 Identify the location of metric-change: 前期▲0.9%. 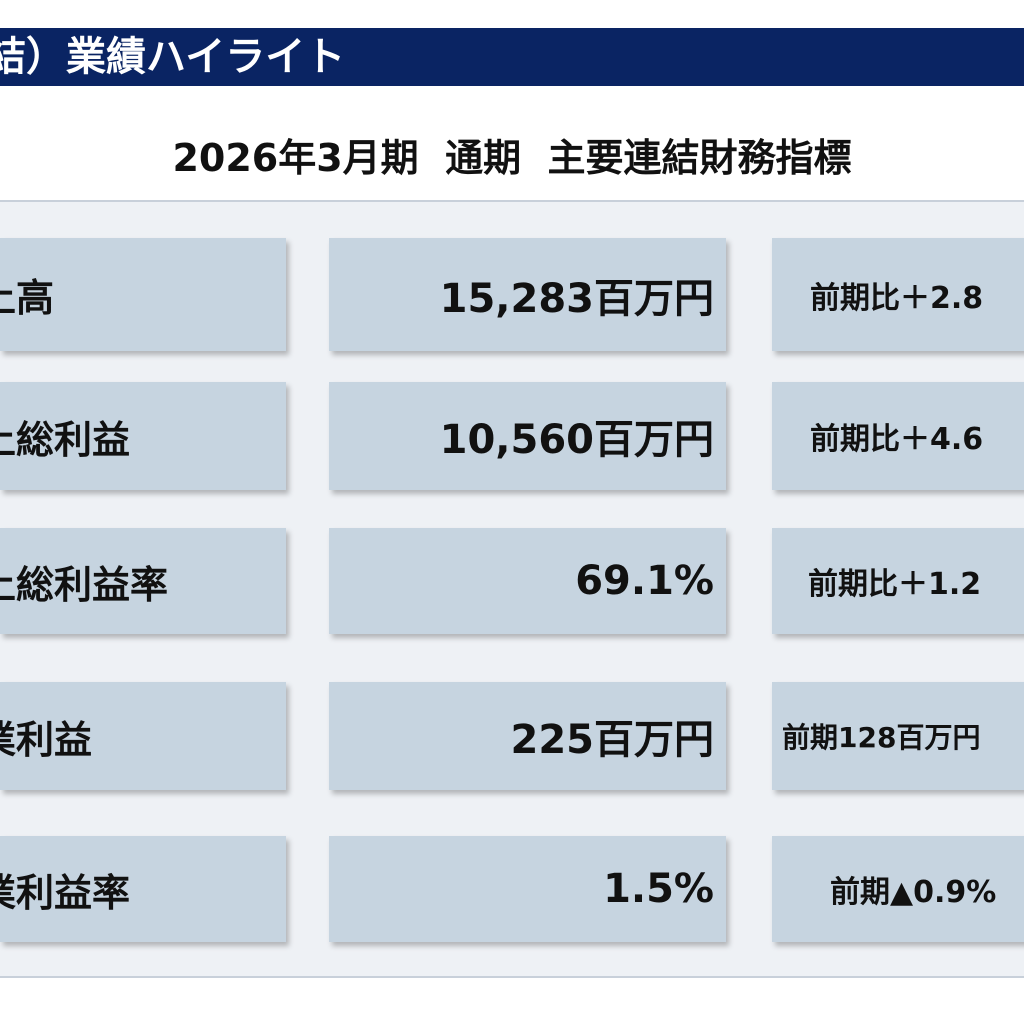
(913, 892).